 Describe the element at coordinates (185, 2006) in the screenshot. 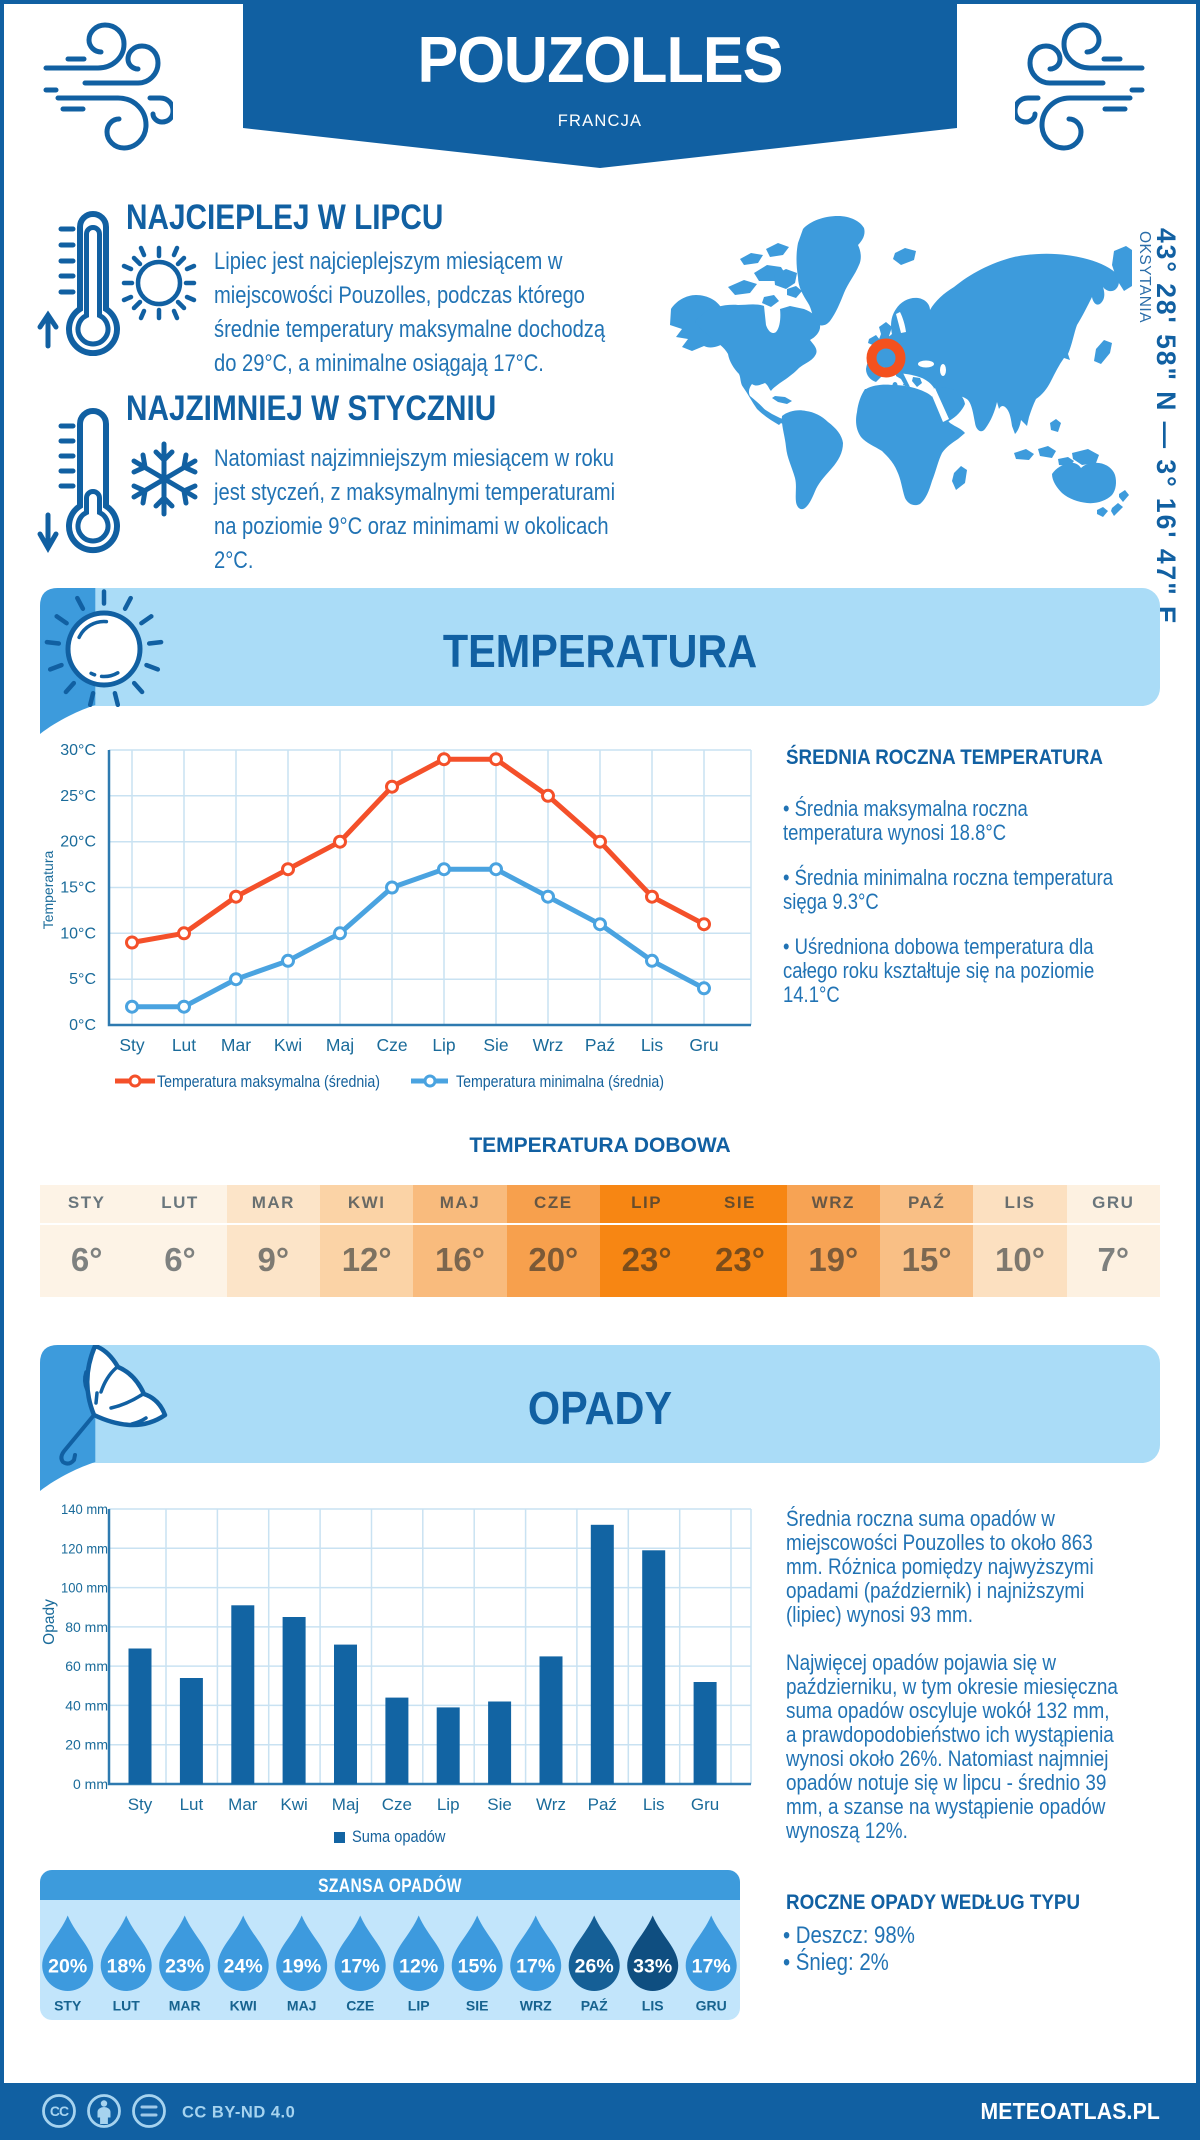

I see `svg-text: MAR` at that location.